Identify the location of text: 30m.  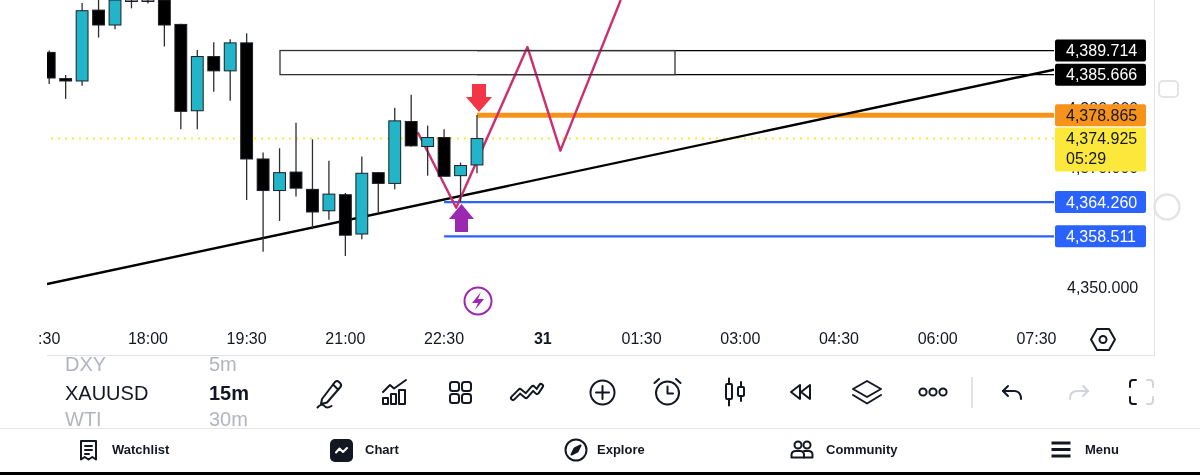
(228, 419).